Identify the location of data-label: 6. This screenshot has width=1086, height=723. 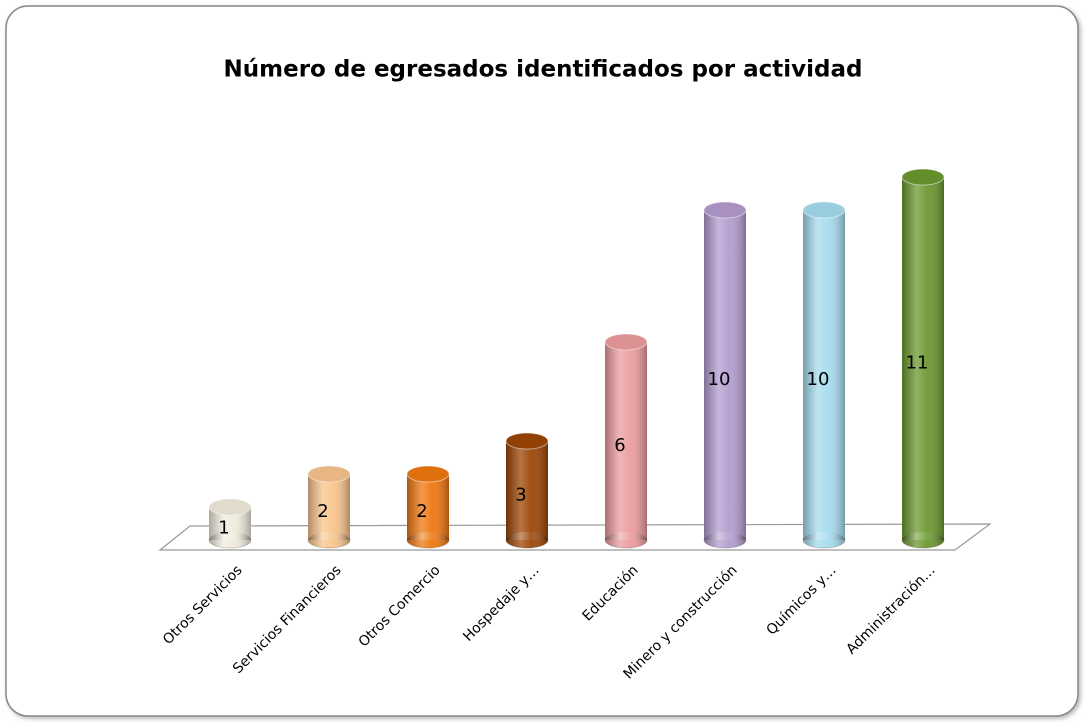
(619, 445).